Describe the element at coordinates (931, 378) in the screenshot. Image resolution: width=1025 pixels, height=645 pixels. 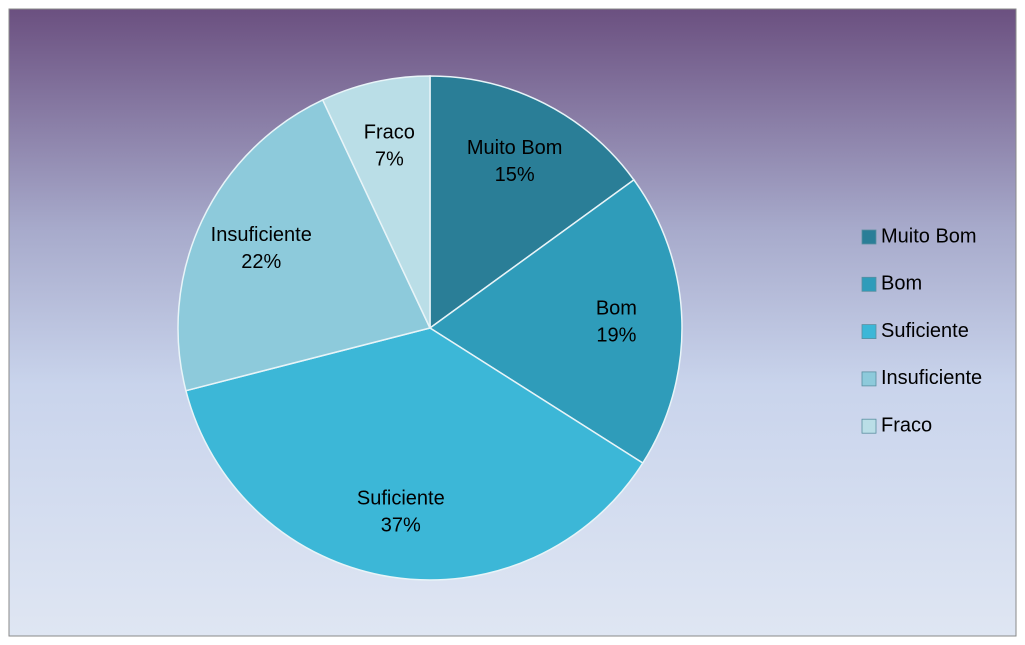
I see `legend-label: Insuficiente` at that location.